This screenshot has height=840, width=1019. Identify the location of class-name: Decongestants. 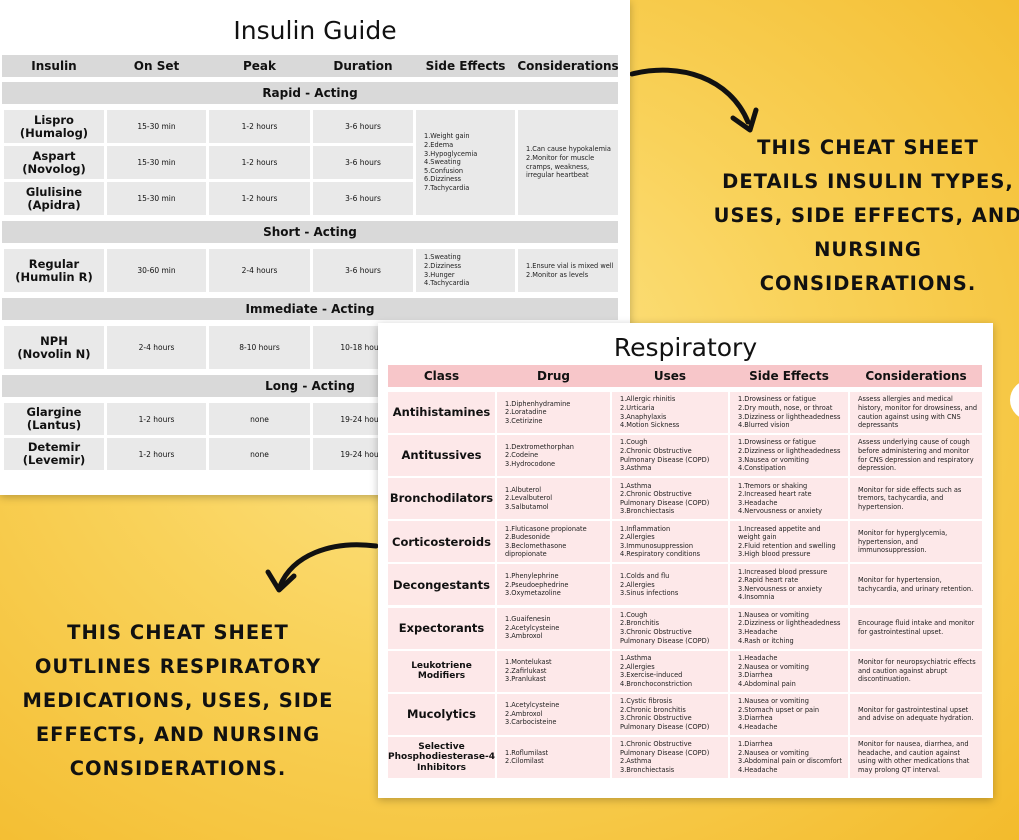
(441, 585).